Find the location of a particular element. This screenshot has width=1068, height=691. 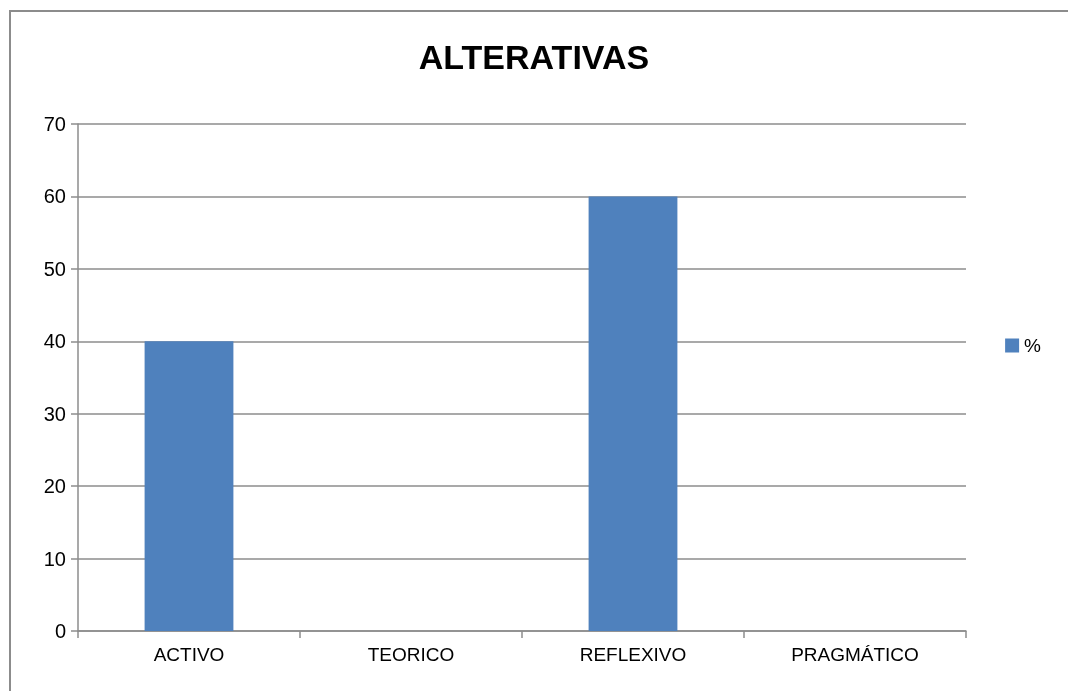

y-tick-label: 70 is located at coordinates (54, 124).